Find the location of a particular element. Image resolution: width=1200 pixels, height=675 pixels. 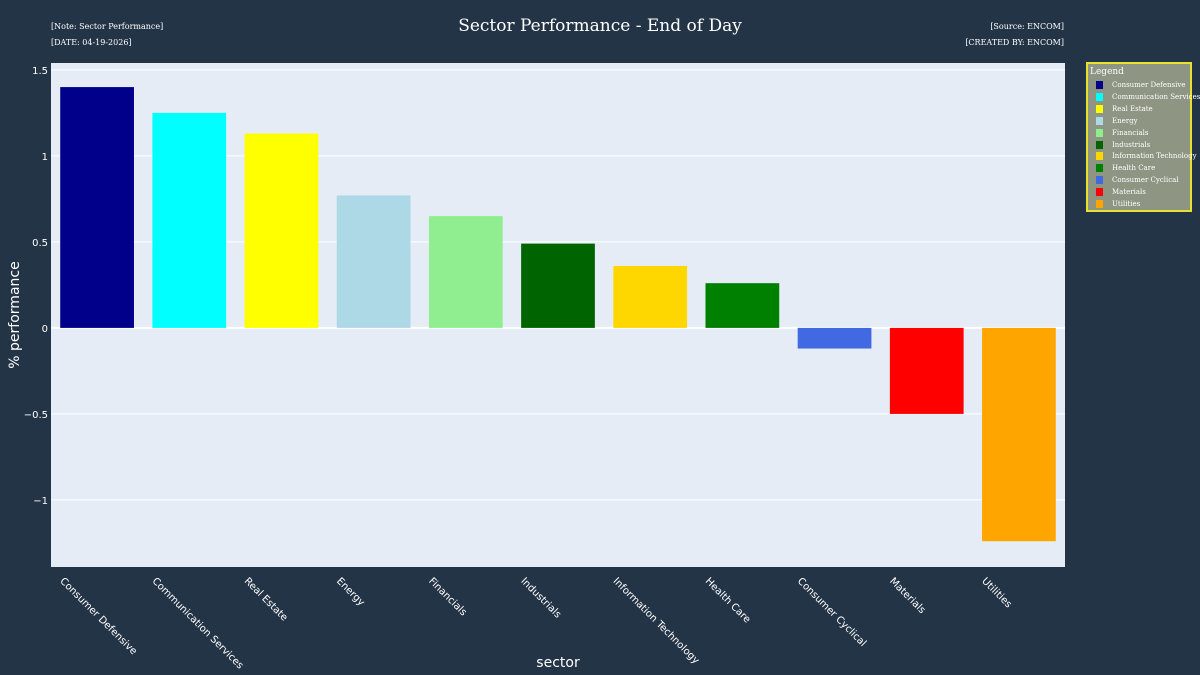

legend-item: Utilities is located at coordinates (1143, 204).